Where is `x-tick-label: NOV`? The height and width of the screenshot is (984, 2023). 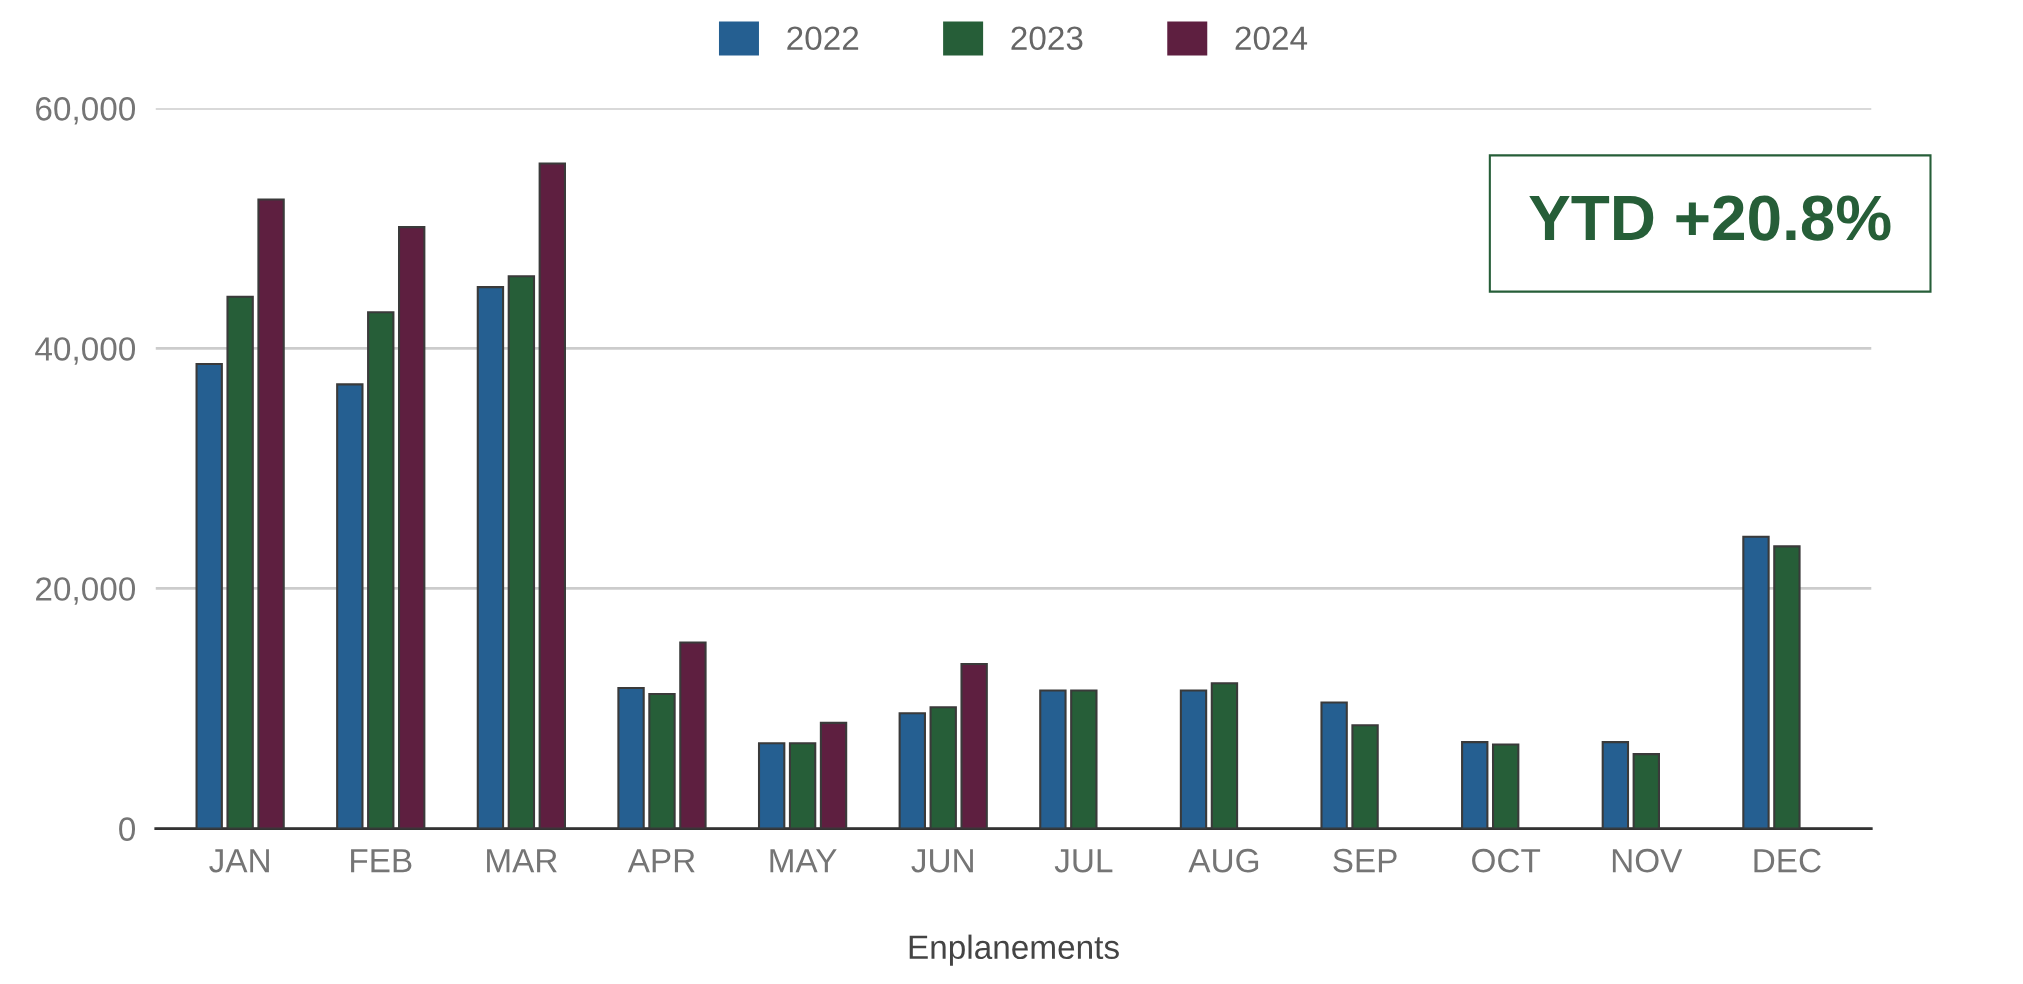
x-tick-label: NOV is located at coordinates (1647, 860).